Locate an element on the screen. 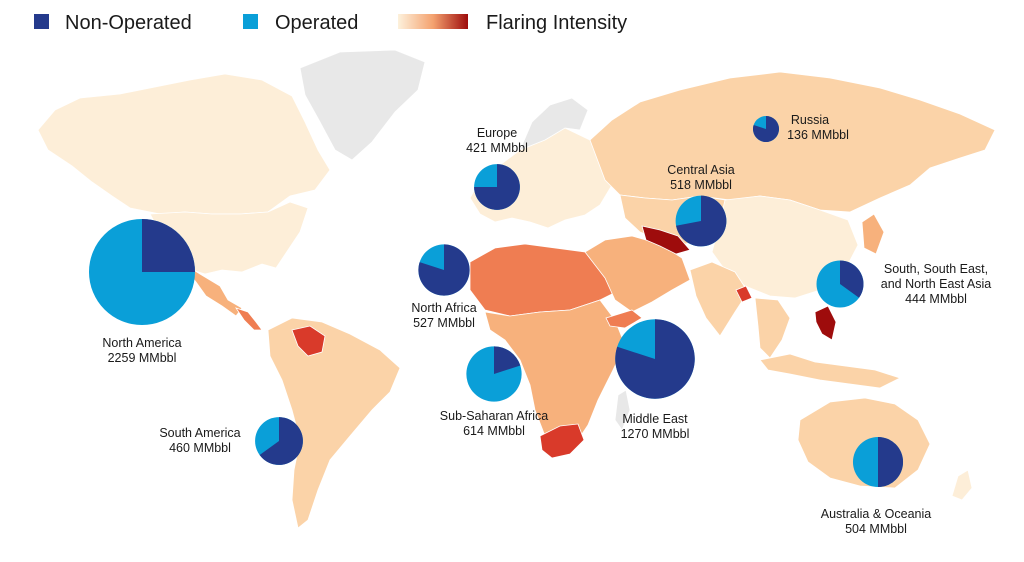 This screenshot has width=1024, height=562. label-middle-east-name: Middle East is located at coordinates (655, 419).